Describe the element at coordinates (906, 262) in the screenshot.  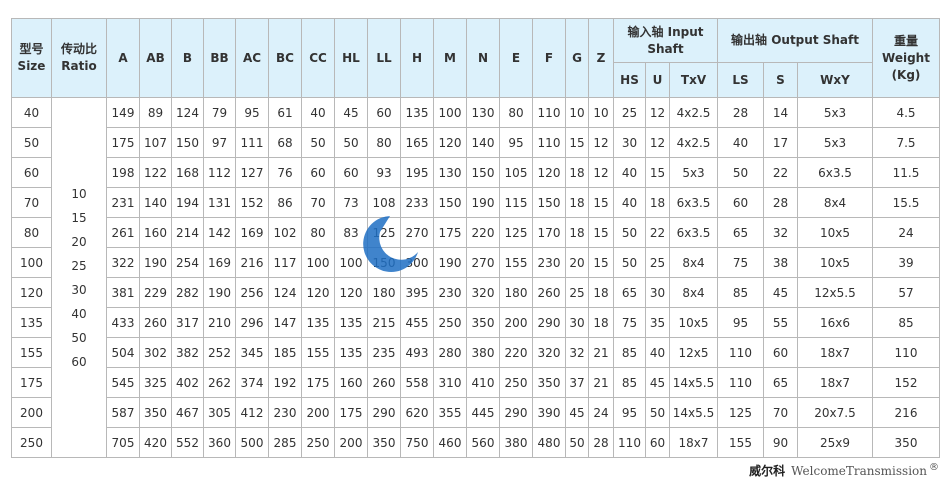
I see `table-cell: 39` at that location.